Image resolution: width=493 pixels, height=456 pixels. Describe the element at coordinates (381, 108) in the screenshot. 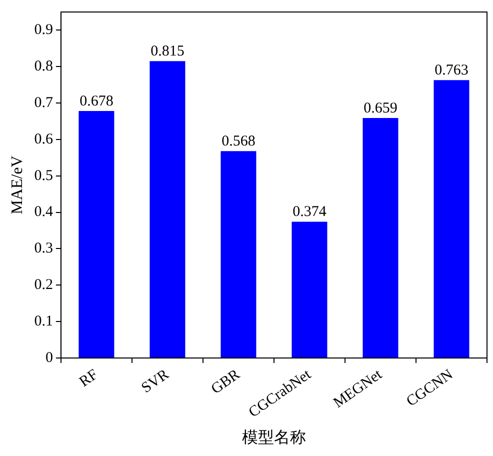

I see `data-label: 0.659` at that location.